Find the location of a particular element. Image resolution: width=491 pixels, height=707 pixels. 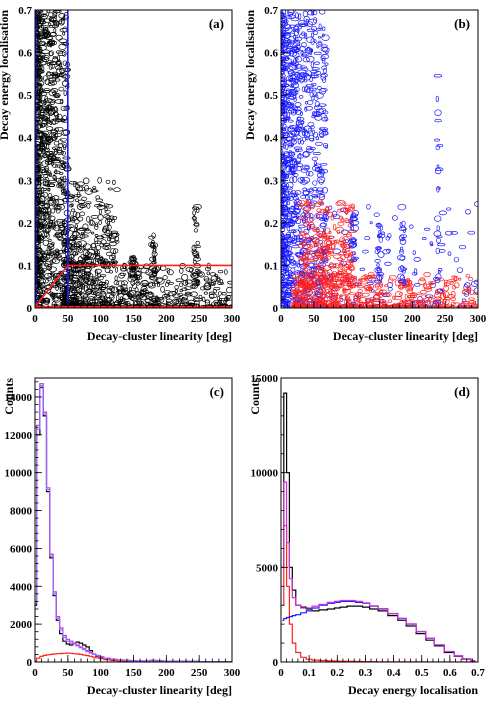

y-tick-label: 0.7 is located at coordinates (271, 11).